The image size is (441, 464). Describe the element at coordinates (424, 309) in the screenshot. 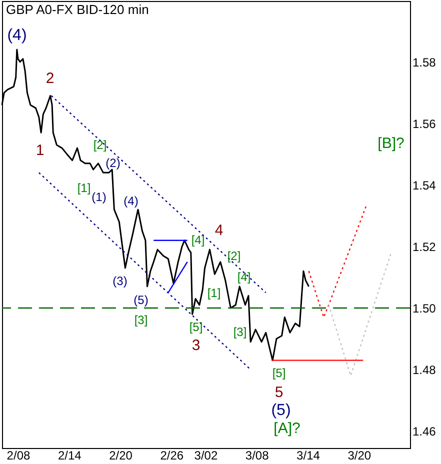

I see `y-tick-label: 1.50` at that location.